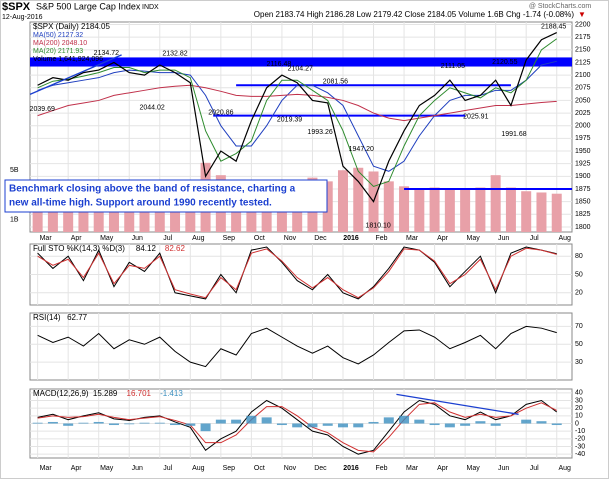  I want to click on price-annotation: 2039.69, so click(42, 109).